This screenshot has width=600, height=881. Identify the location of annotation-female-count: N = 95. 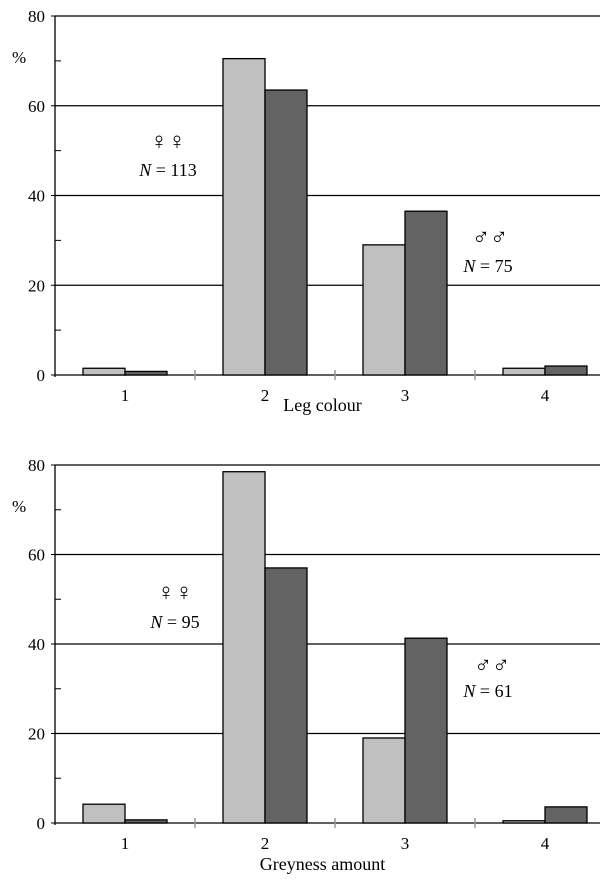
(174, 622).